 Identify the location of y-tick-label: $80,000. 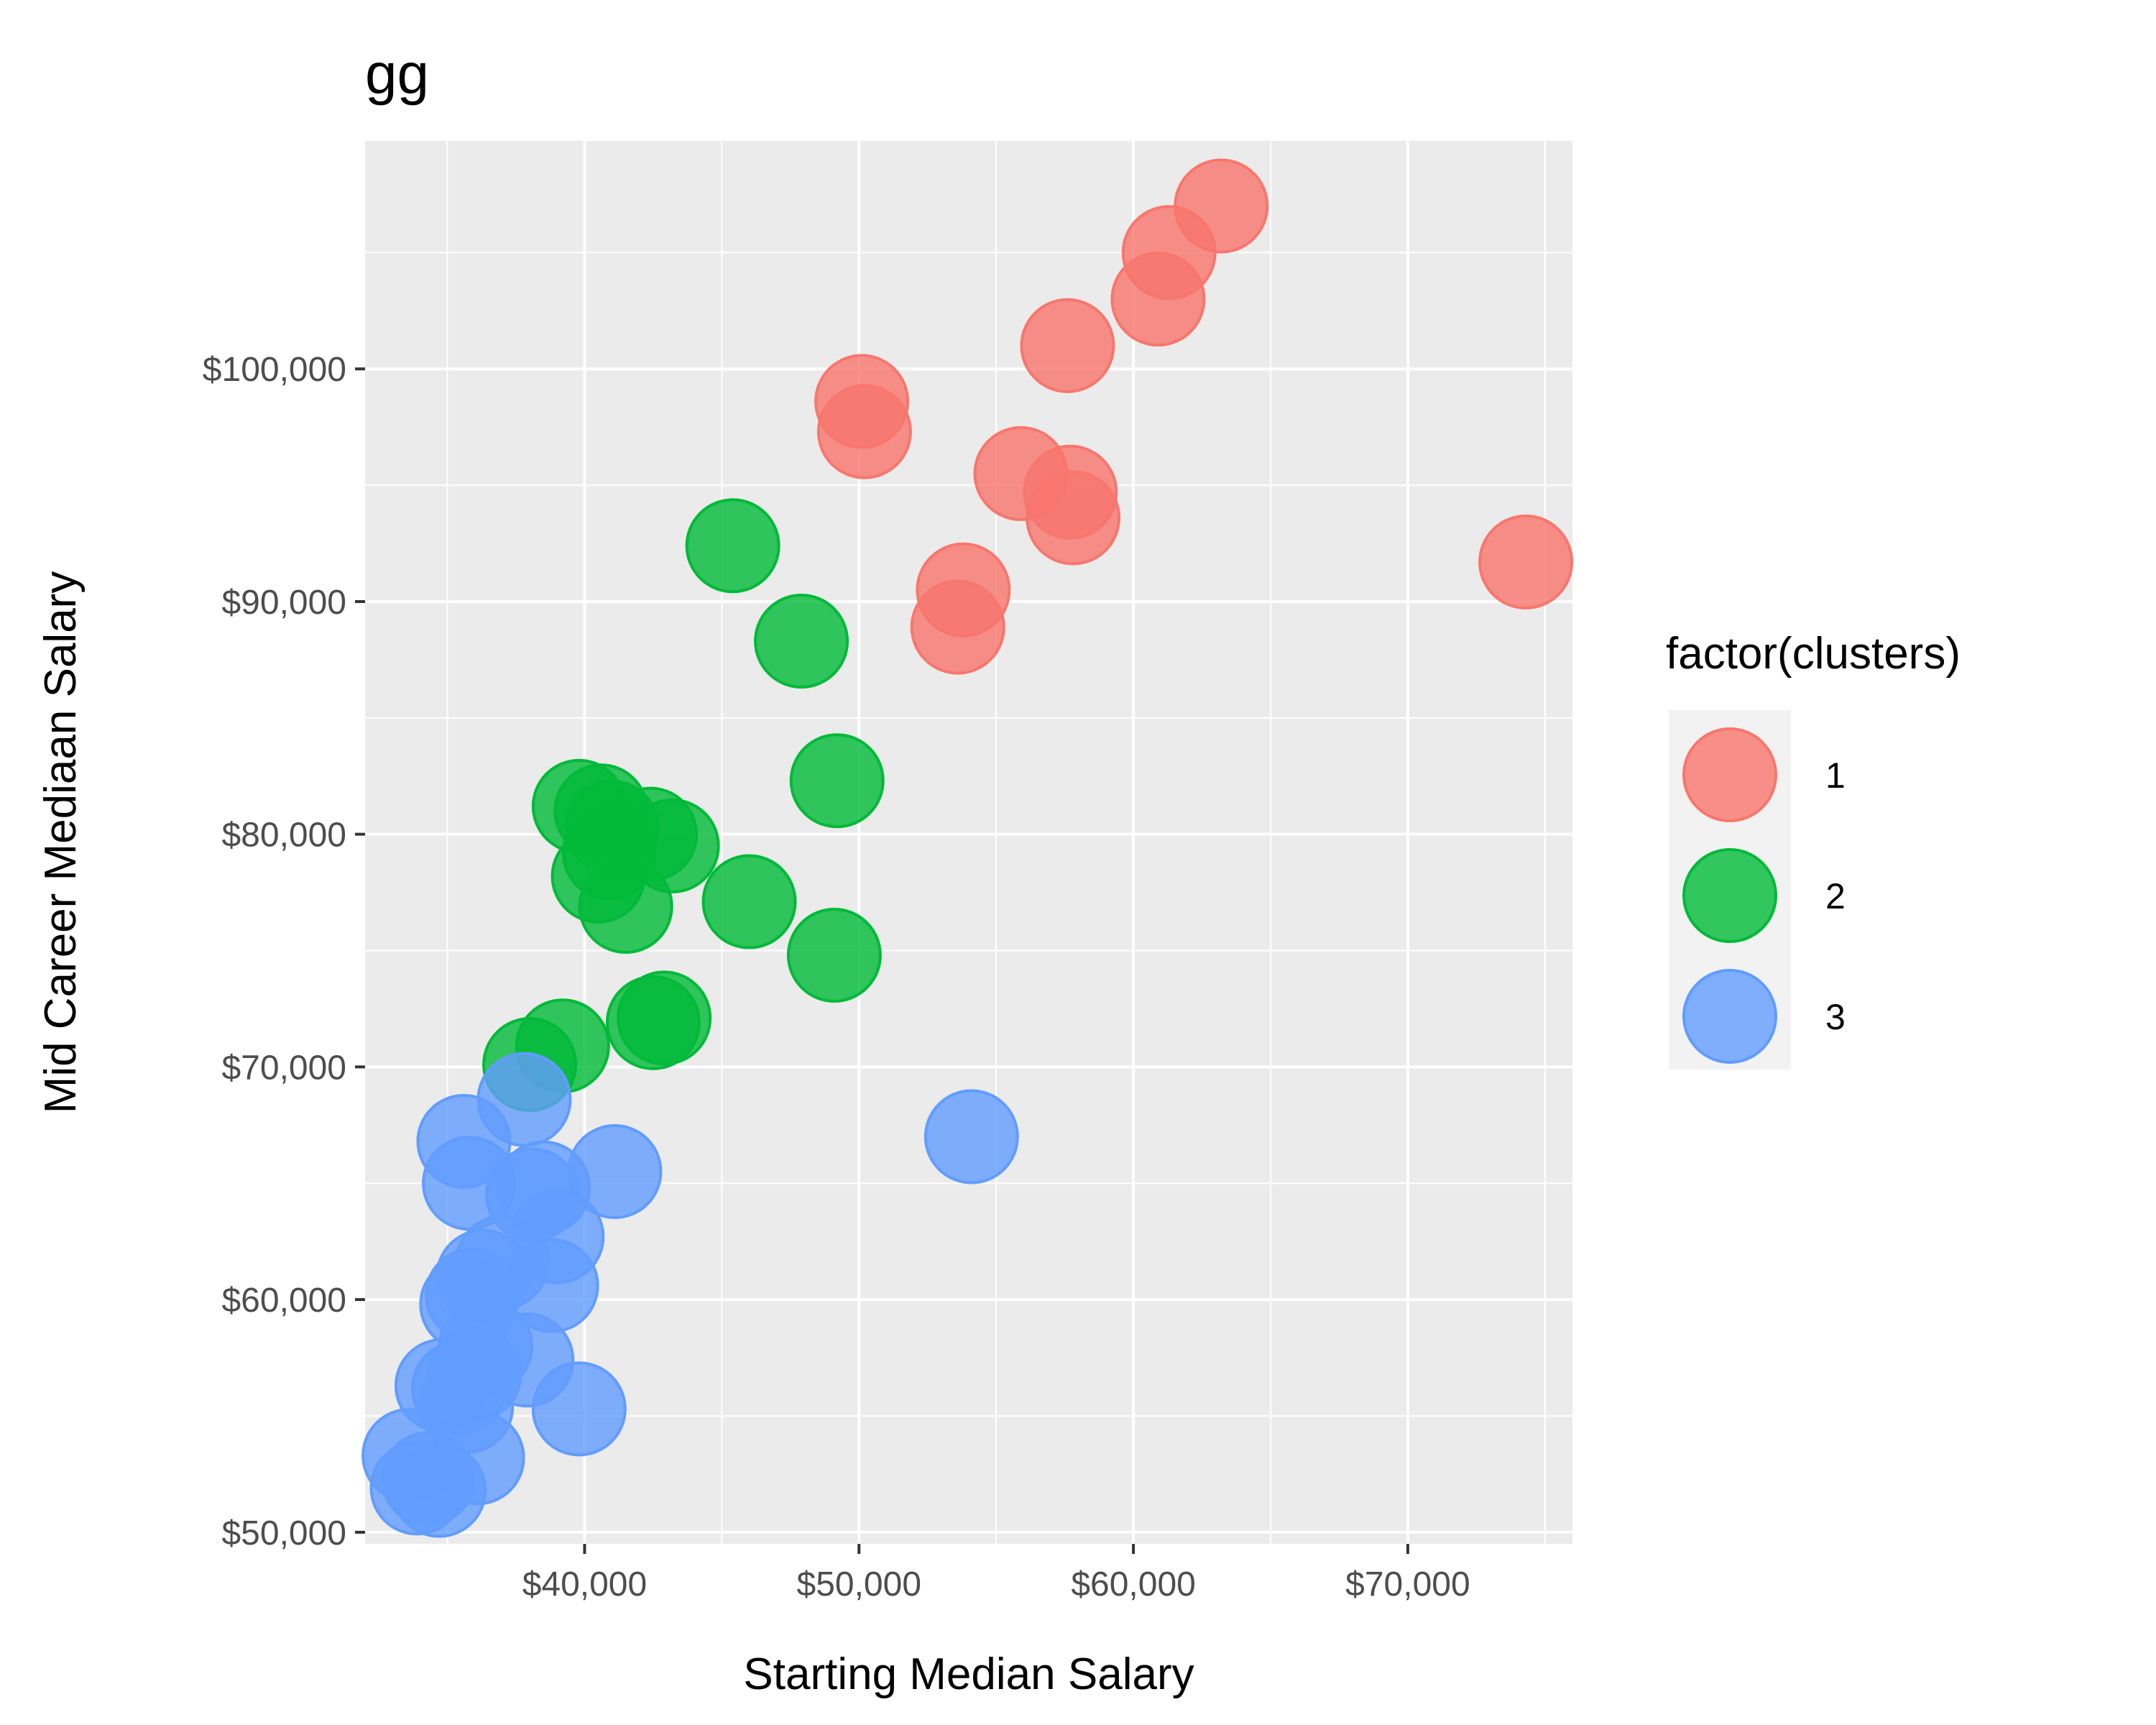
(283, 835).